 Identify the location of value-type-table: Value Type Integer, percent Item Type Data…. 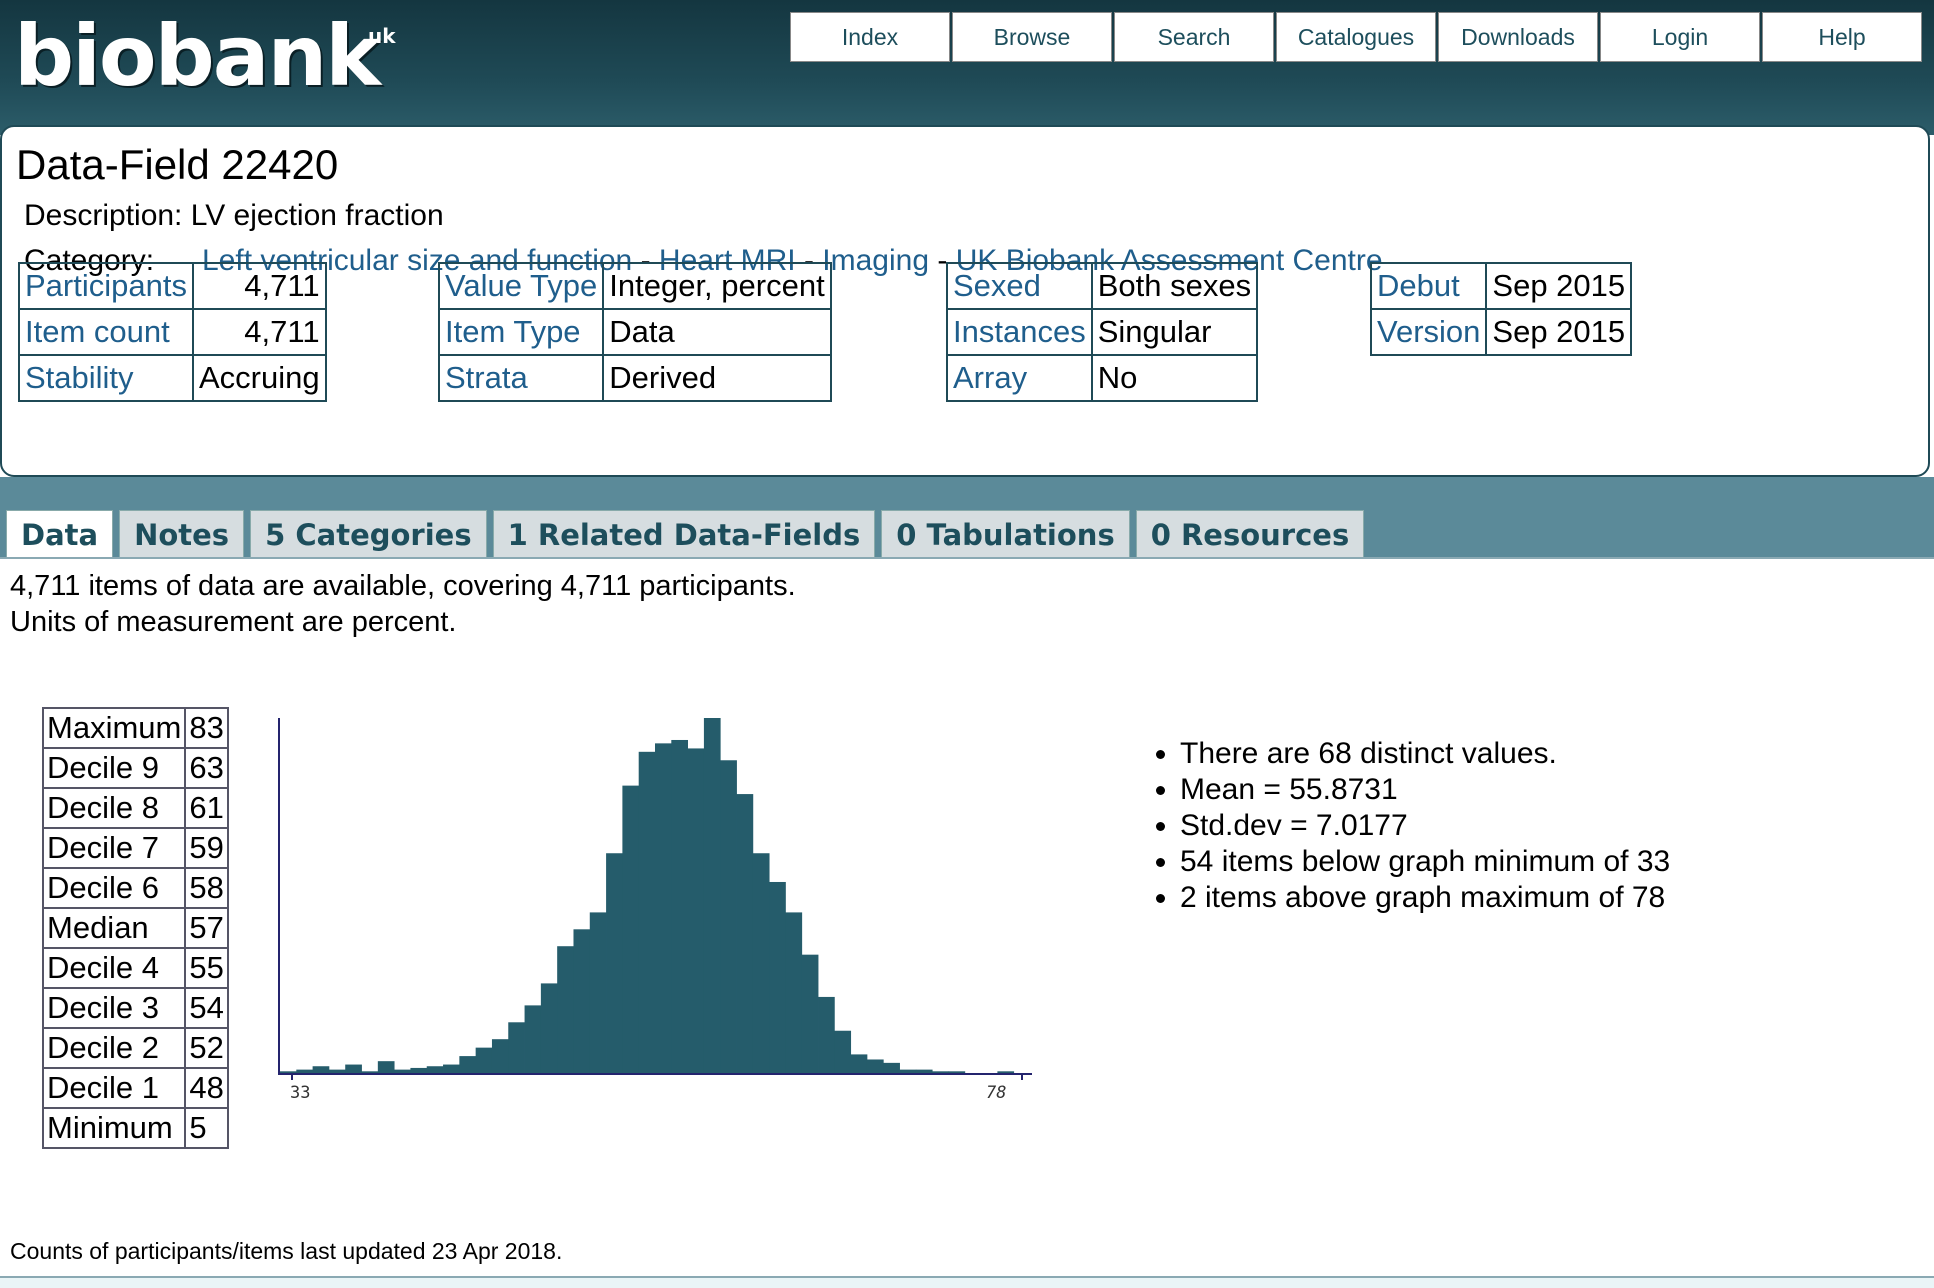
(634, 332).